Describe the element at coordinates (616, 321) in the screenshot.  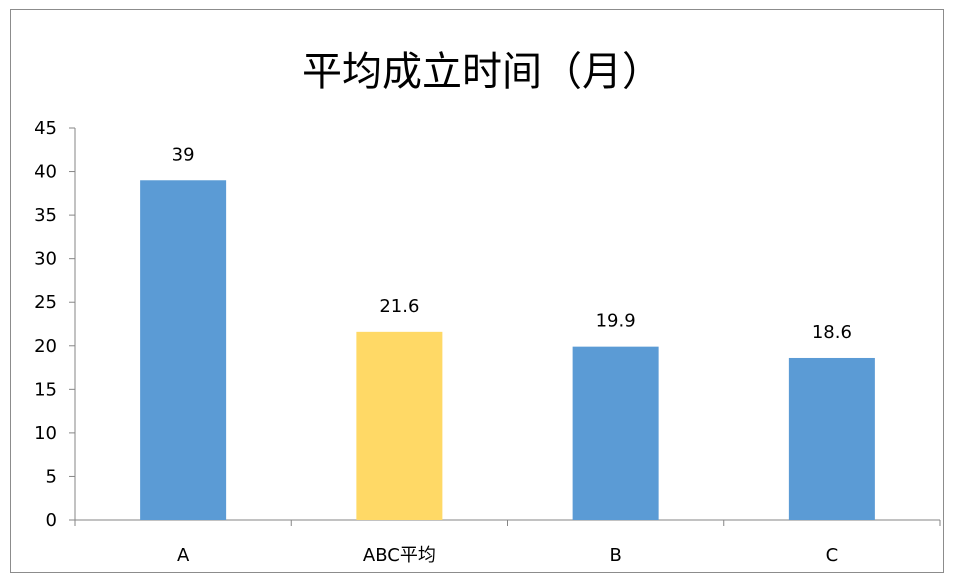
I see `data-label: 19.9` at that location.